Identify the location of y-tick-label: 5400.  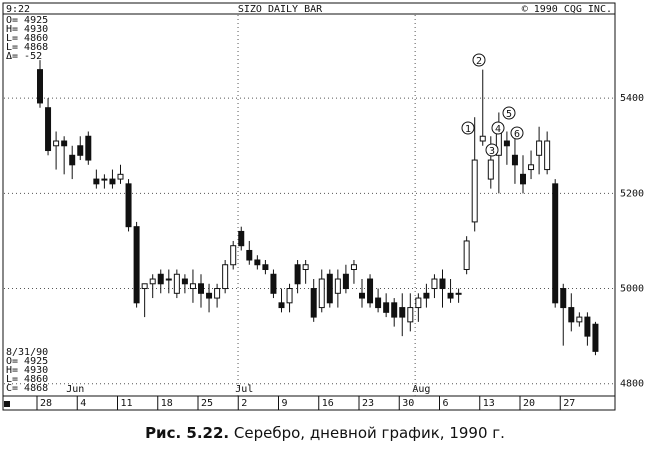
(632, 98).